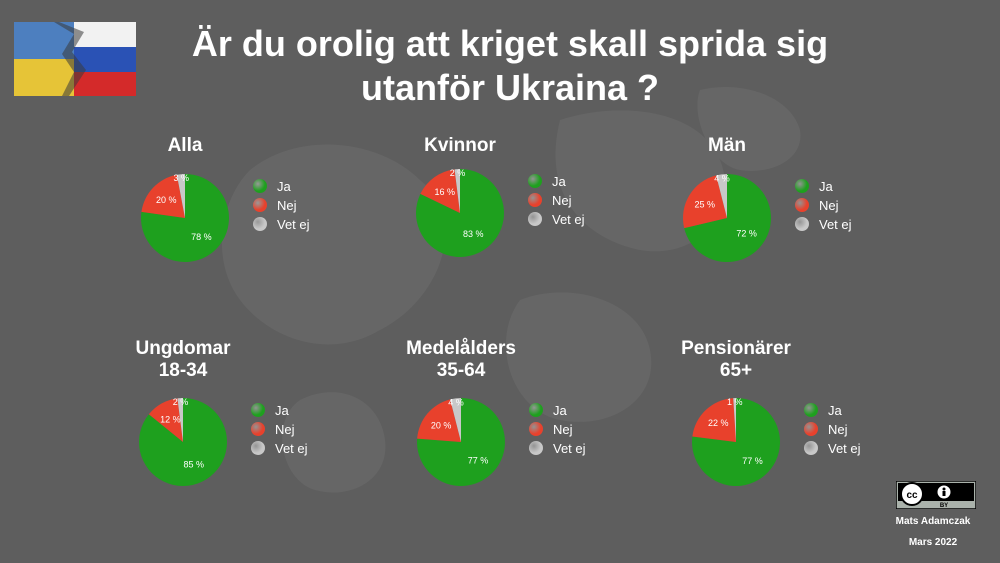 This screenshot has width=1000, height=563. Describe the element at coordinates (746, 234) in the screenshot. I see `pie-data-label: 72 %` at that location.